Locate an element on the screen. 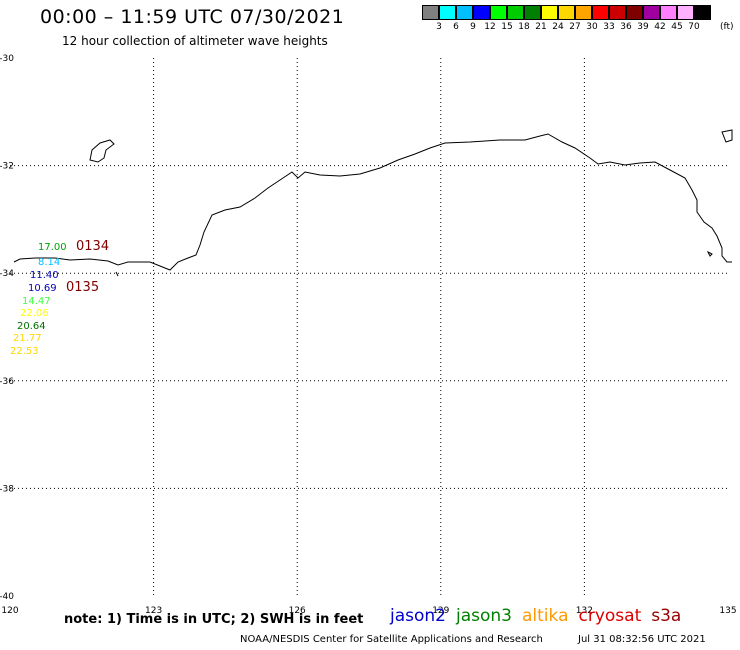 The image size is (740, 650). color-scale-label: 15 is located at coordinates (507, 27).